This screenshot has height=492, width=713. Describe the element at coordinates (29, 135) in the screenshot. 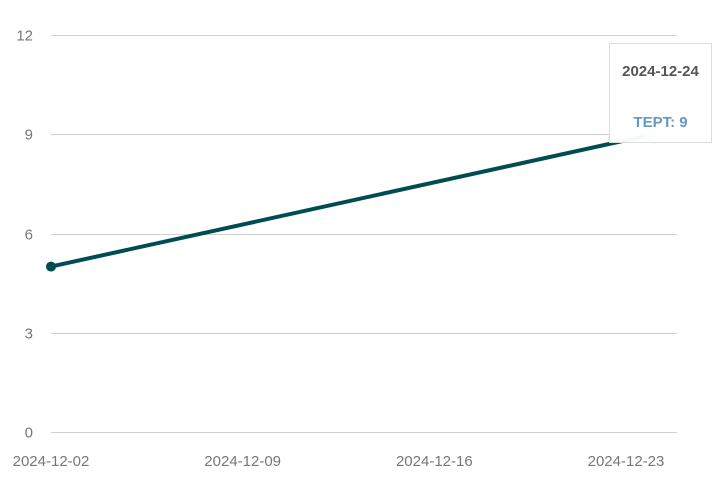

I see `y-tick-label: 9` at that location.